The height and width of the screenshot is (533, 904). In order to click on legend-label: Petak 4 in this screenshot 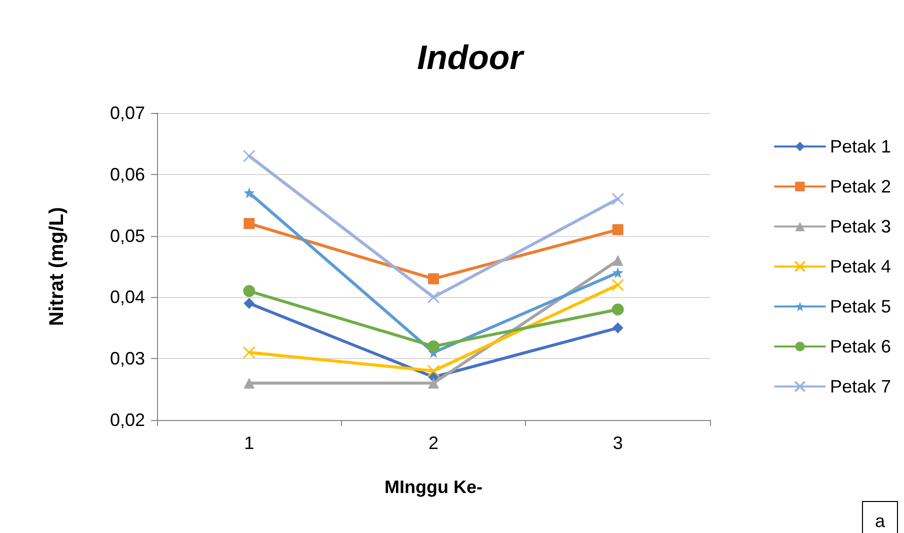, I will do `click(861, 266)`.